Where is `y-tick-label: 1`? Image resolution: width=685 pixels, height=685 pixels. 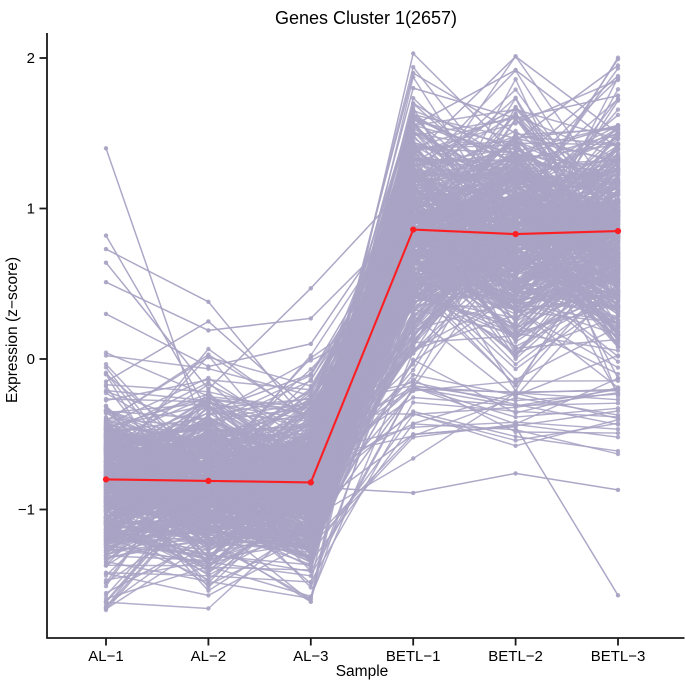
y-tick-label: 1 is located at coordinates (31, 209).